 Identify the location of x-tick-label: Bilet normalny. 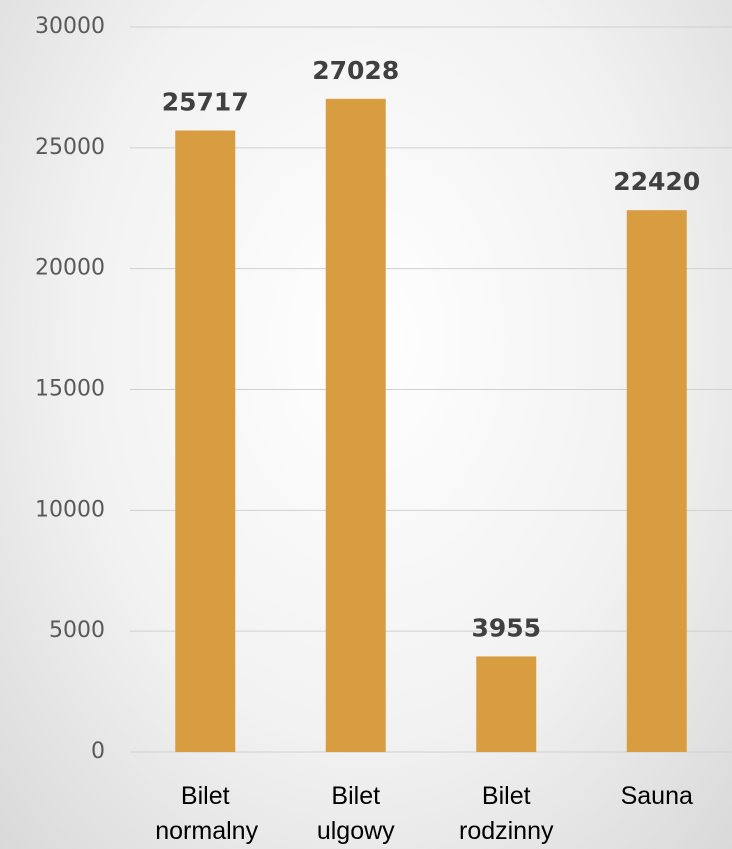
(207, 813).